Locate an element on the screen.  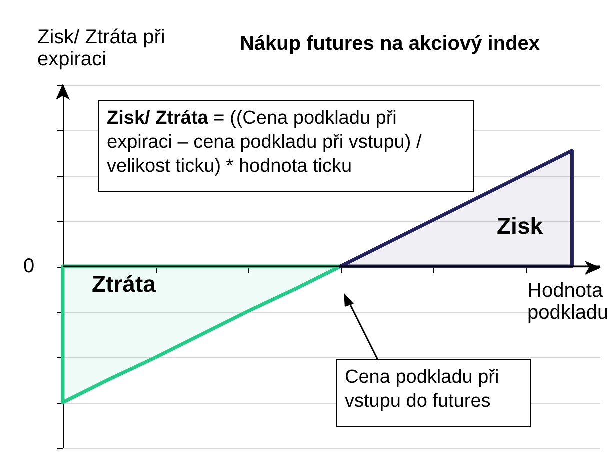
ref-line-label: 0 is located at coordinates (29, 267).